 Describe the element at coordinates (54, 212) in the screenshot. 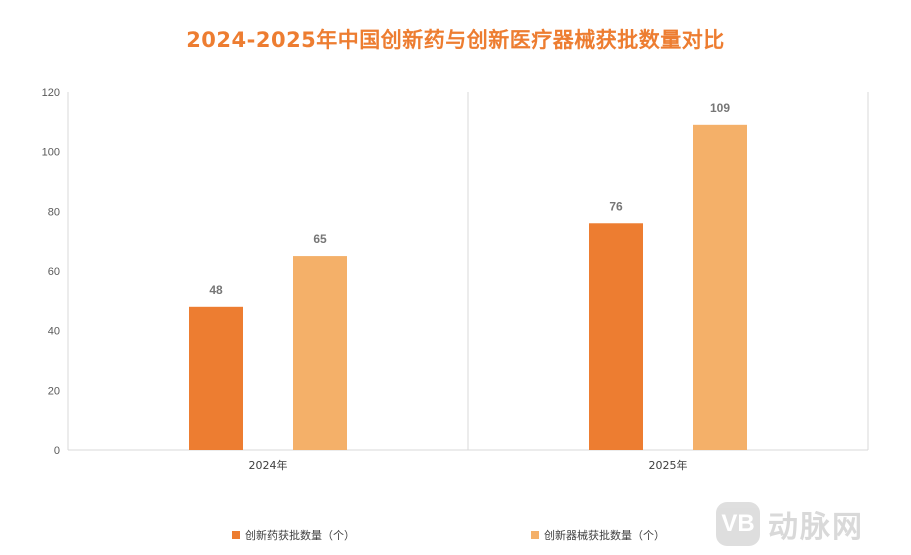

I see `y-tick-label: 80` at that location.